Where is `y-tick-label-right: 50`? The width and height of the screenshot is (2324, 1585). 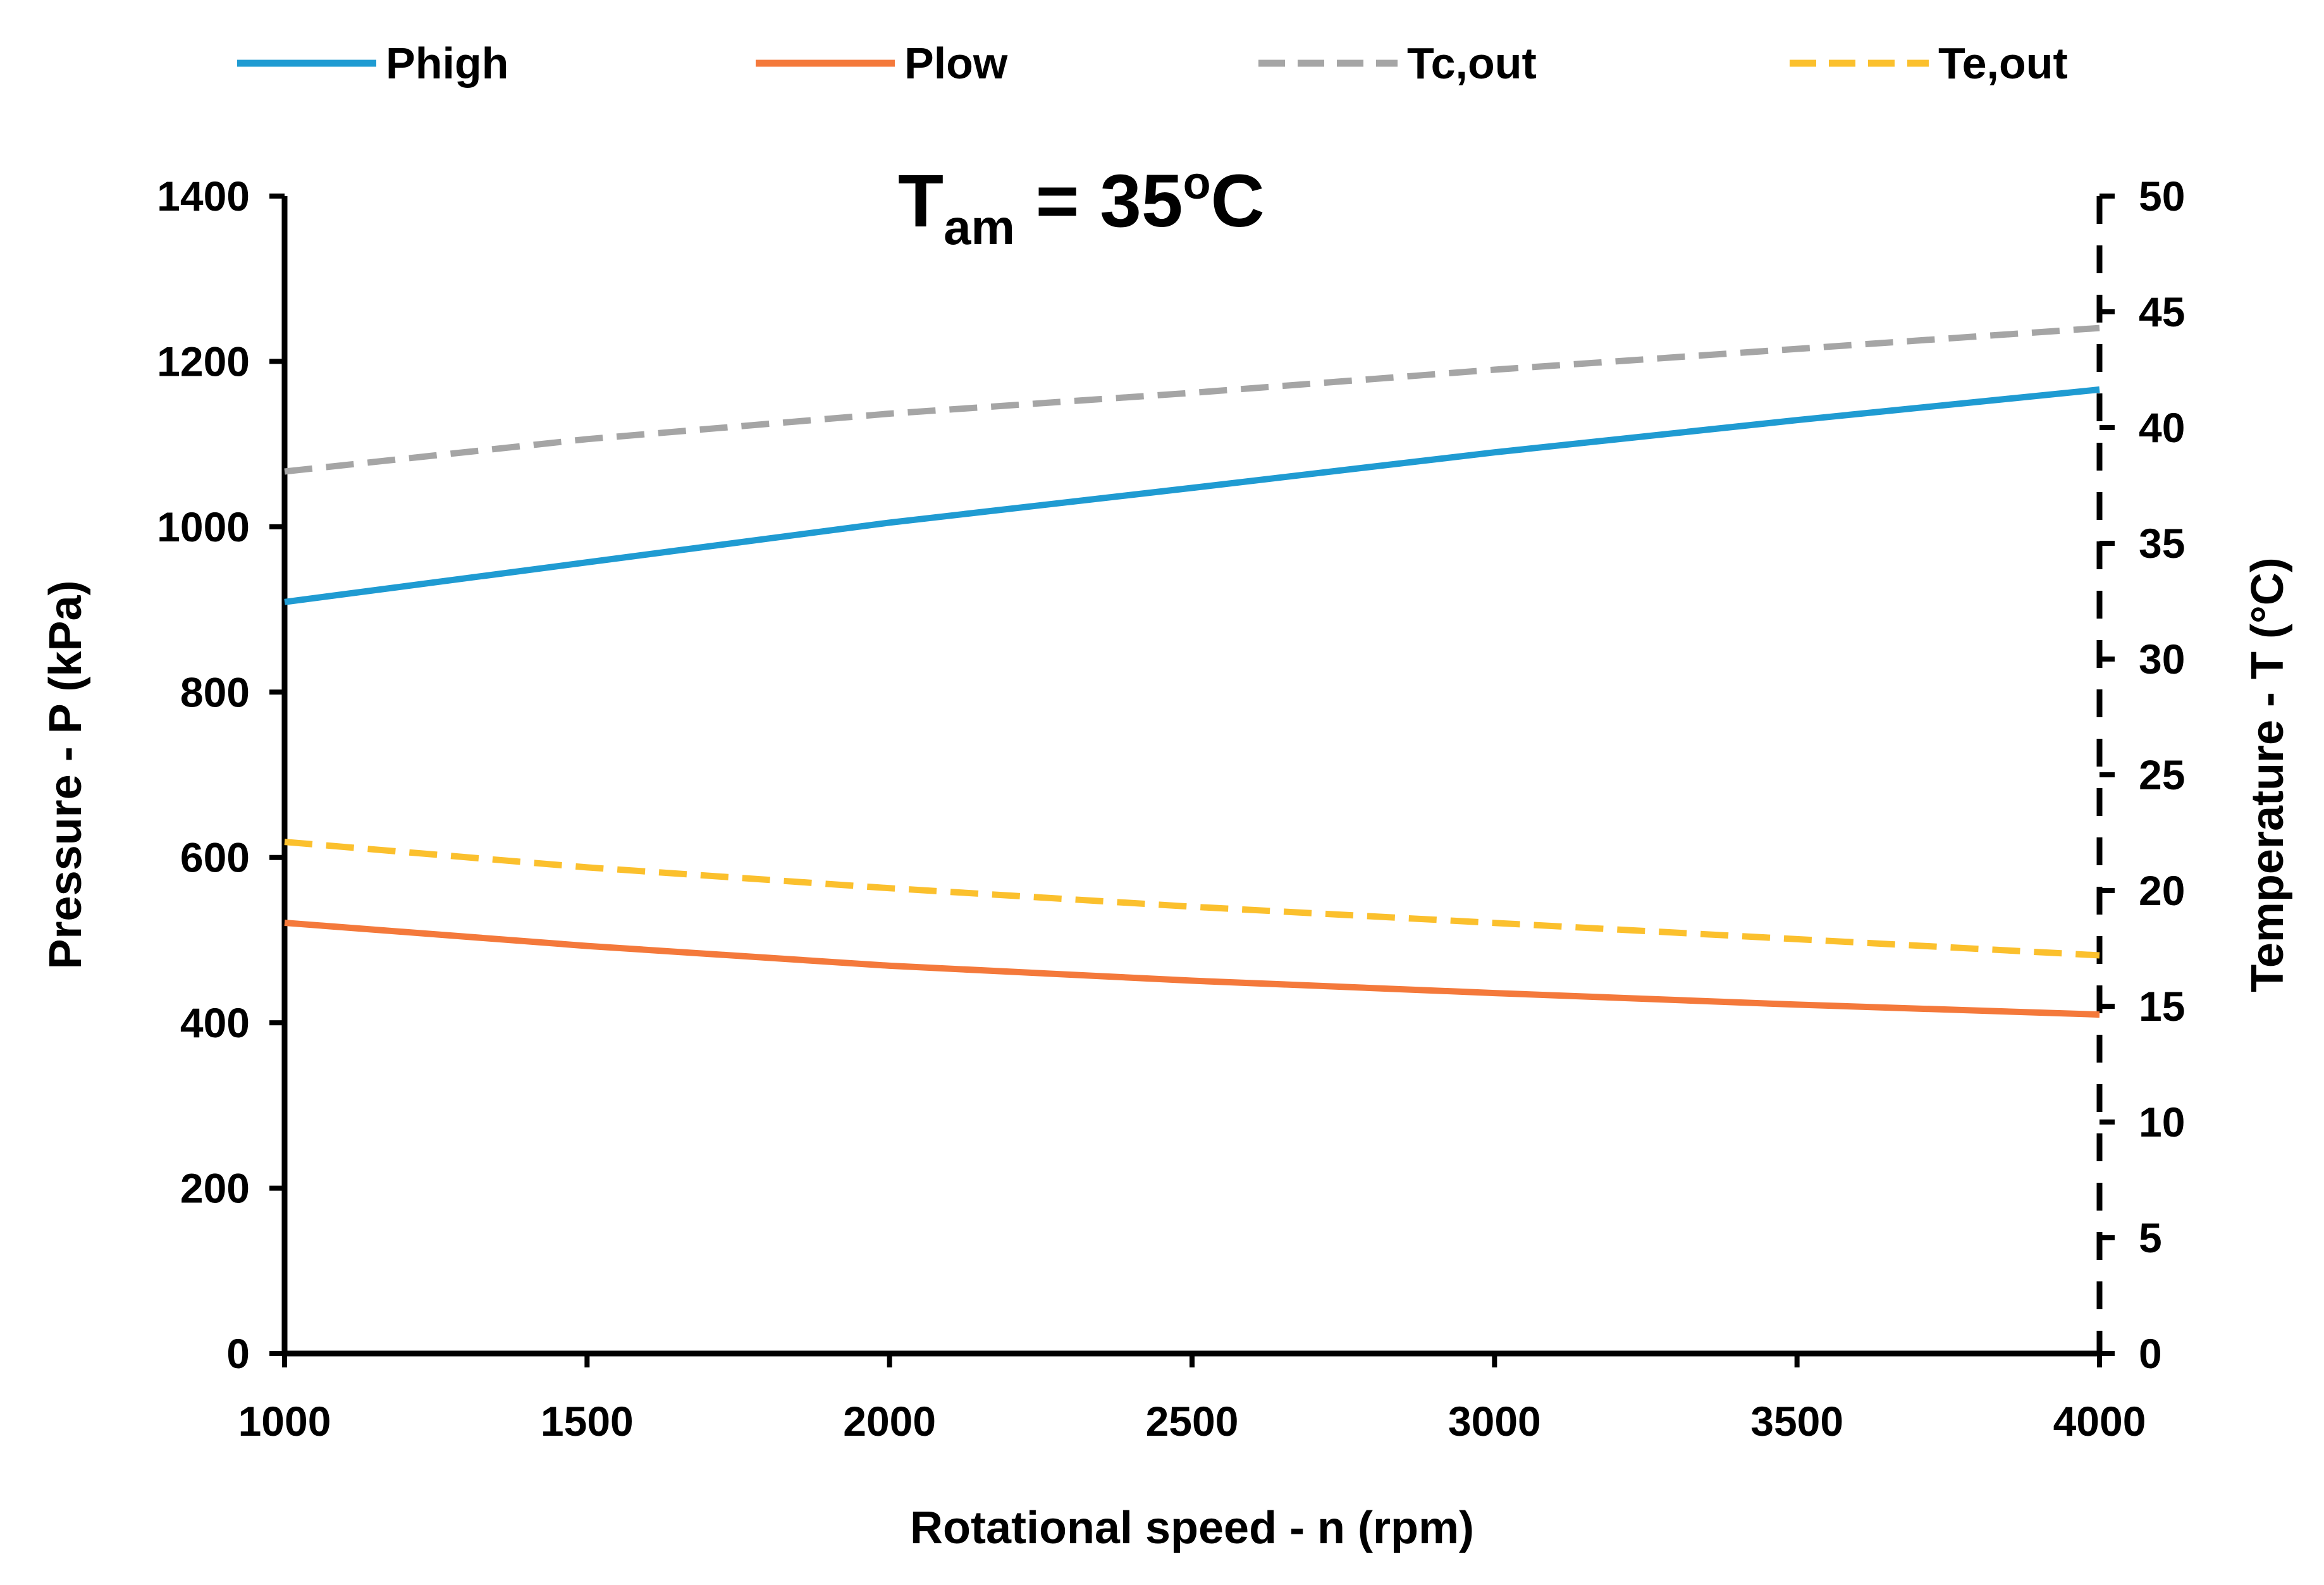
y-tick-label-right: 50 is located at coordinates (2162, 196).